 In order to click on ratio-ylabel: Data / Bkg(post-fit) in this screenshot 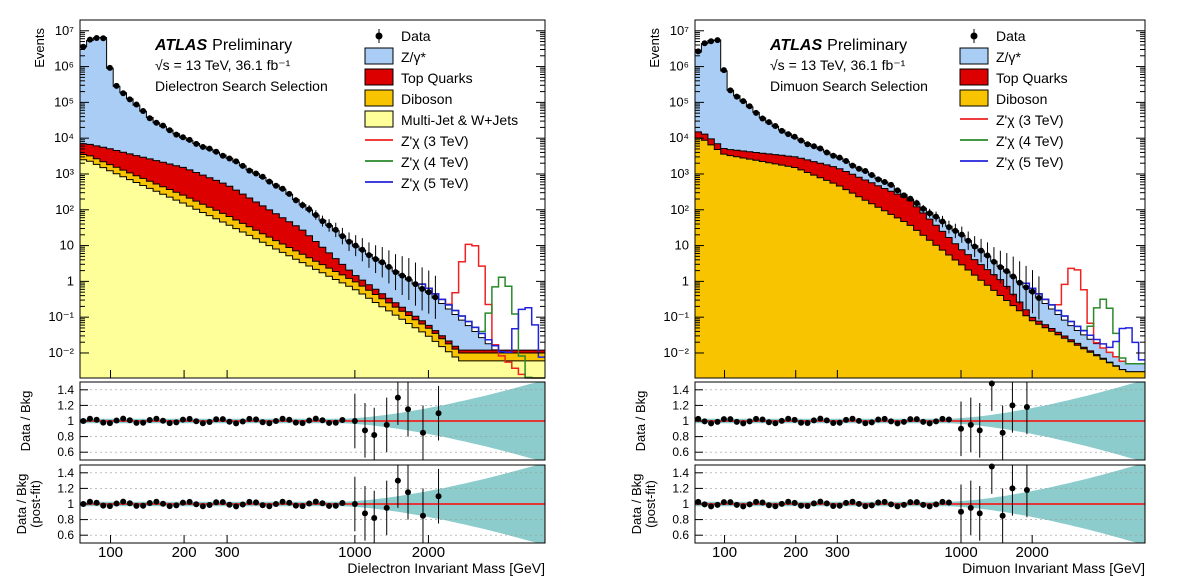, I will do `click(28, 504)`.